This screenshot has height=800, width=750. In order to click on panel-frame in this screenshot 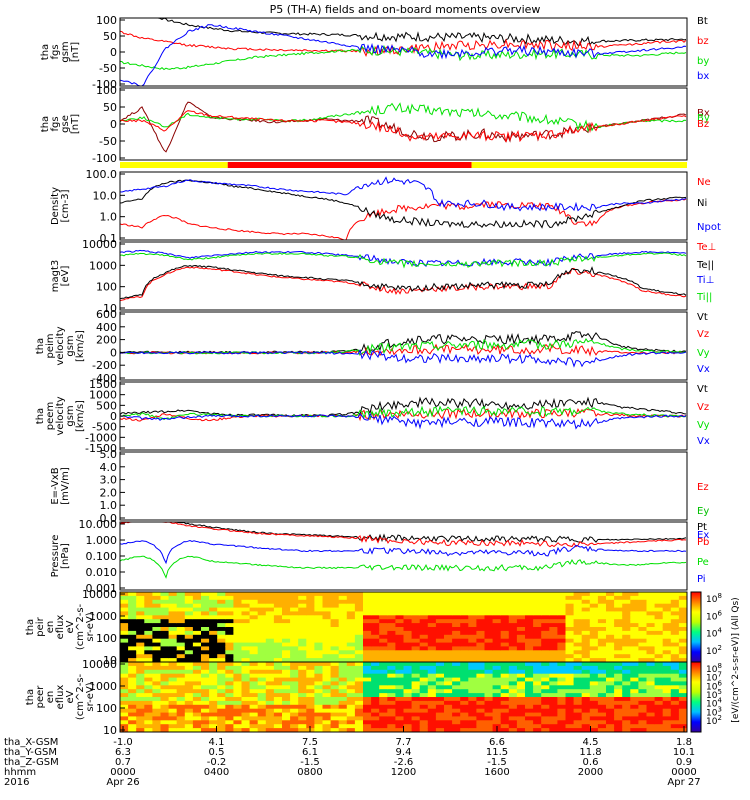, I will do `click(403, 52)`.